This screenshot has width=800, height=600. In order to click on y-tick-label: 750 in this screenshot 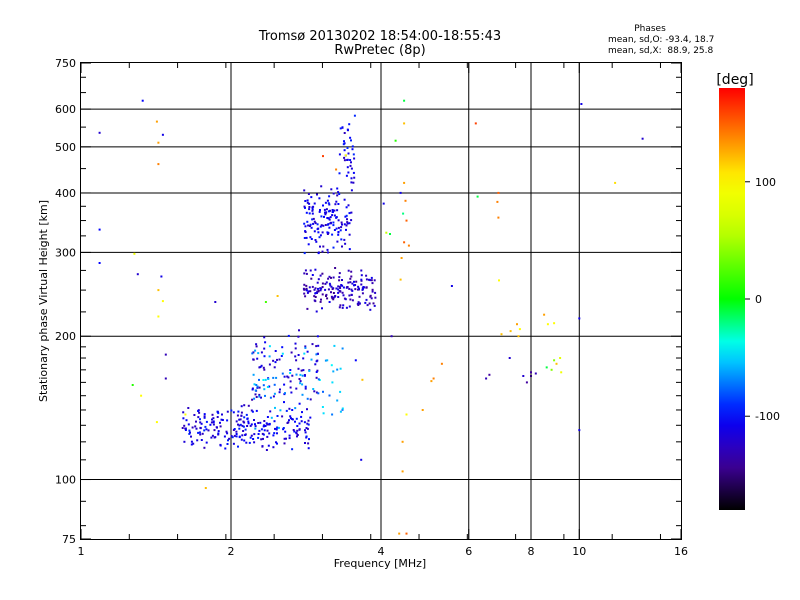, I will do `click(65, 63)`.